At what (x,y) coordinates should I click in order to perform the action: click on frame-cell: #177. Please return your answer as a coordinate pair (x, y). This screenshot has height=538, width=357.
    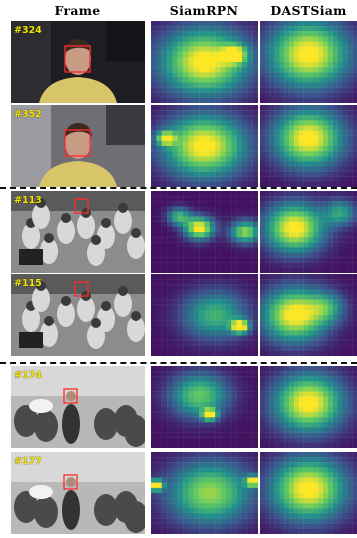
    Looking at the image, I should click on (78, 493).